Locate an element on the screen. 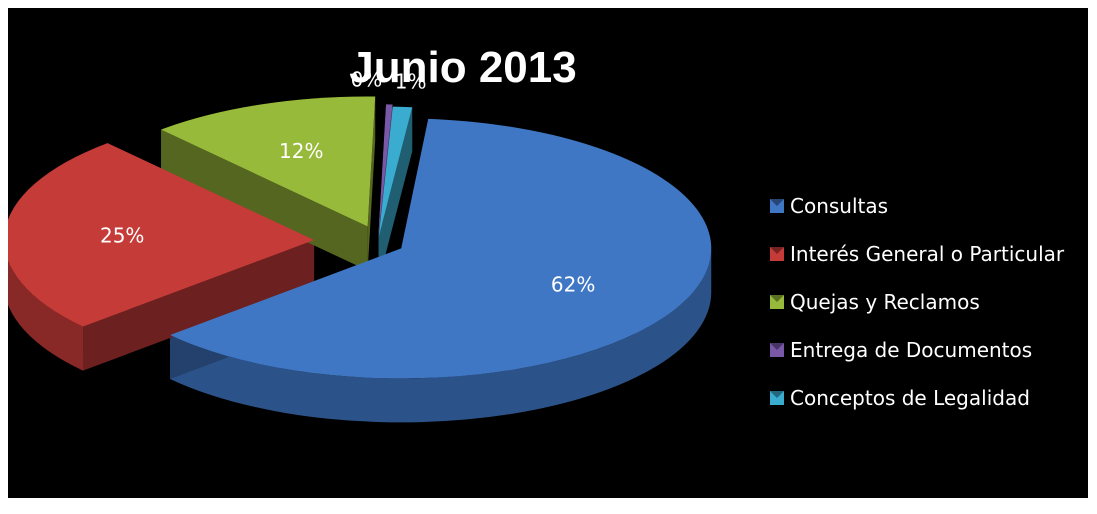 This screenshot has height=514, width=1097. pct-label-consultas: 62% is located at coordinates (573, 284).